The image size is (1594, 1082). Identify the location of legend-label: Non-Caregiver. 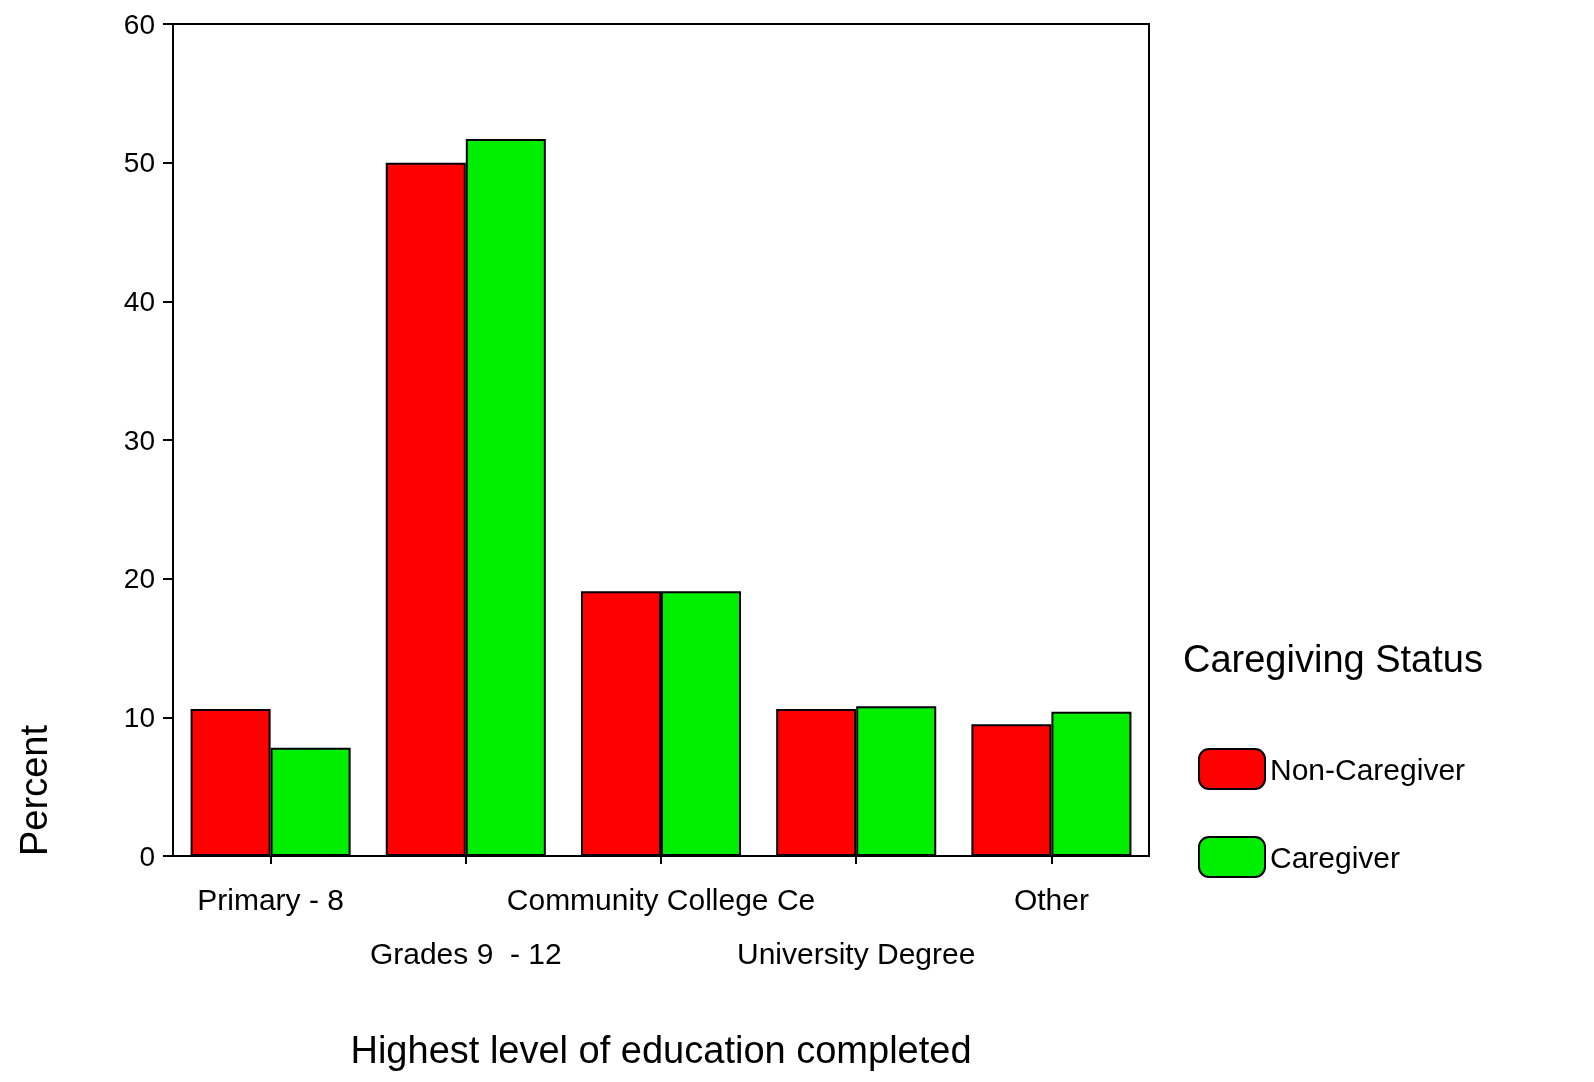
(1368, 769).